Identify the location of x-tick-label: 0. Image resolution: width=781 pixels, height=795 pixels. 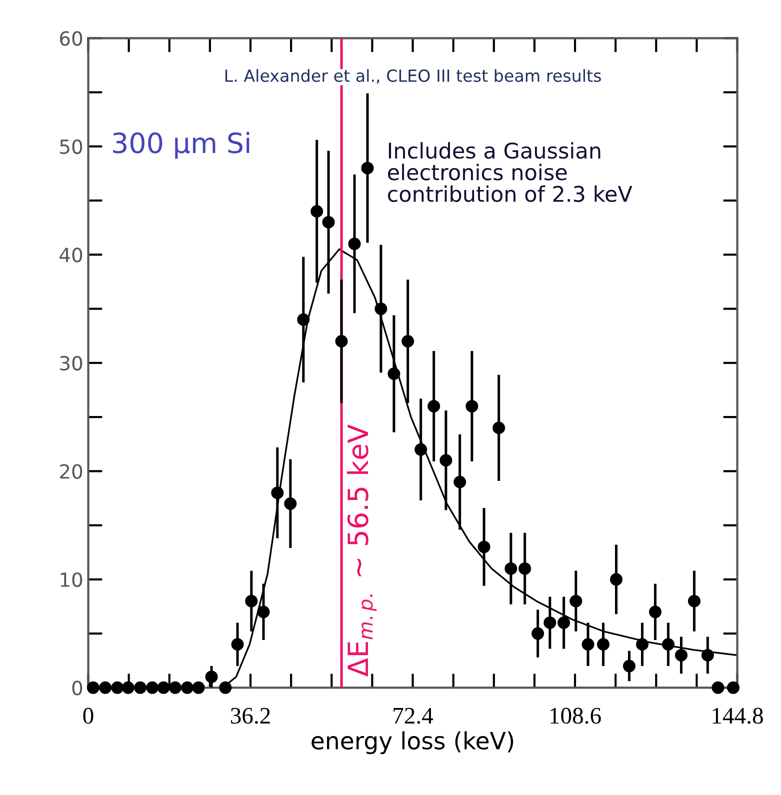
(88, 716).